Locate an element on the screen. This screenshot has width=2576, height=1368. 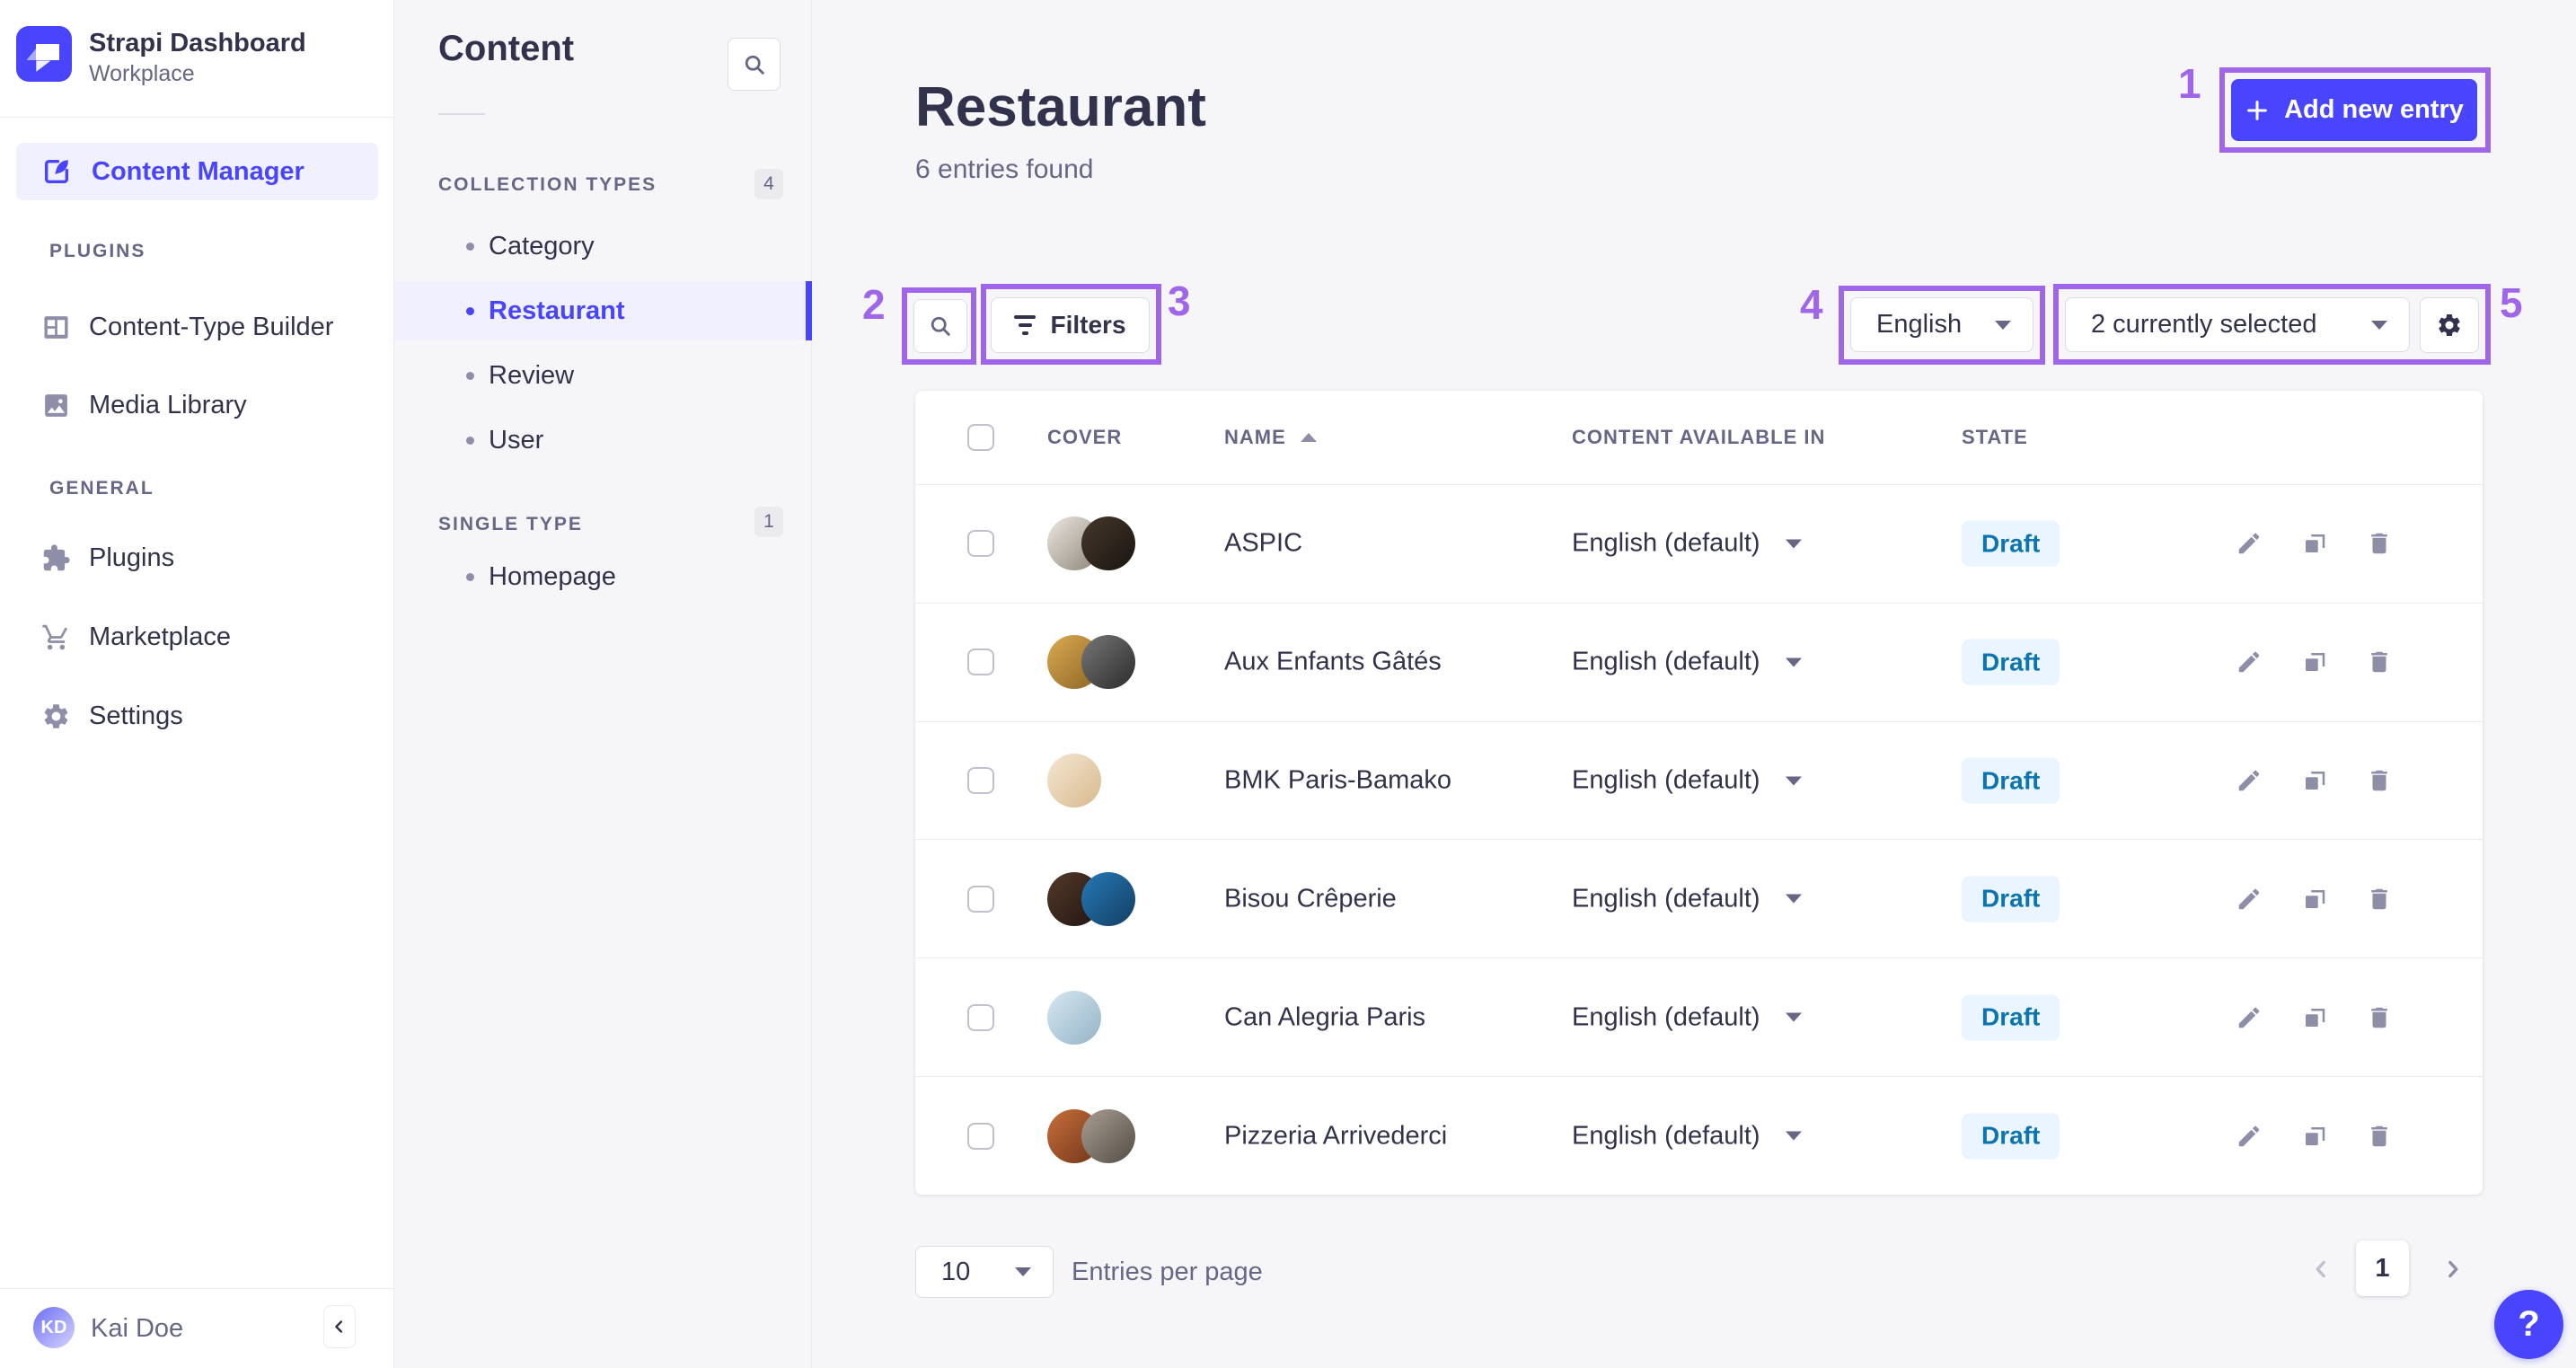
table-row: Bisou Crêperie English (default) Draft is located at coordinates (1699, 899).